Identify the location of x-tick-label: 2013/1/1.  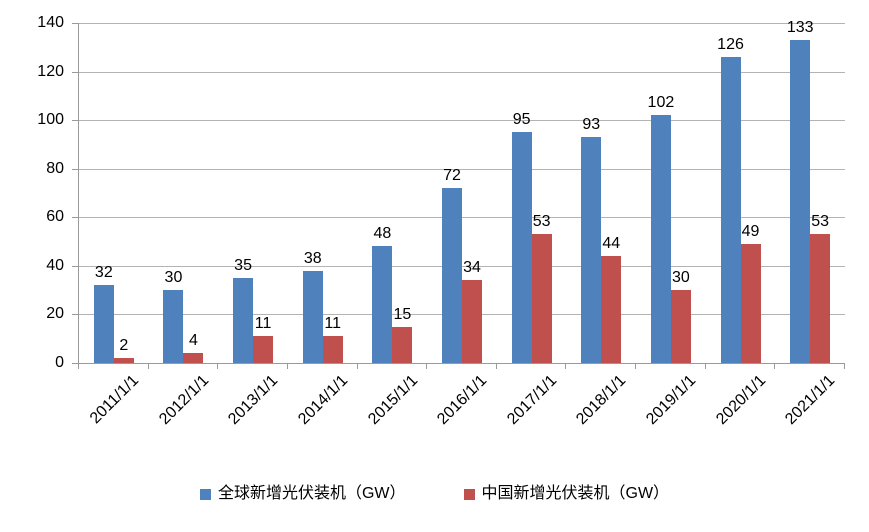
(253, 400).